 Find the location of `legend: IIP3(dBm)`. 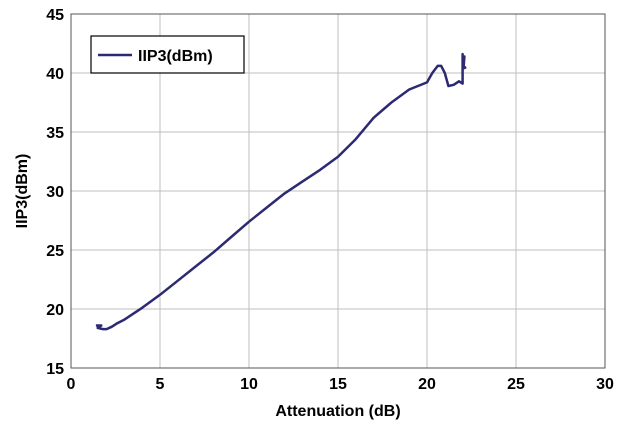

legend: IIP3(dBm) is located at coordinates (167, 54).